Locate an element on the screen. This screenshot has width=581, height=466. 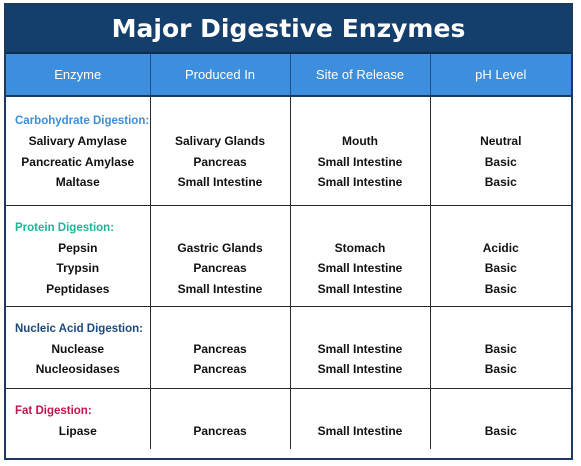
column-header-enzyme: Enzyme is located at coordinates (78, 75).